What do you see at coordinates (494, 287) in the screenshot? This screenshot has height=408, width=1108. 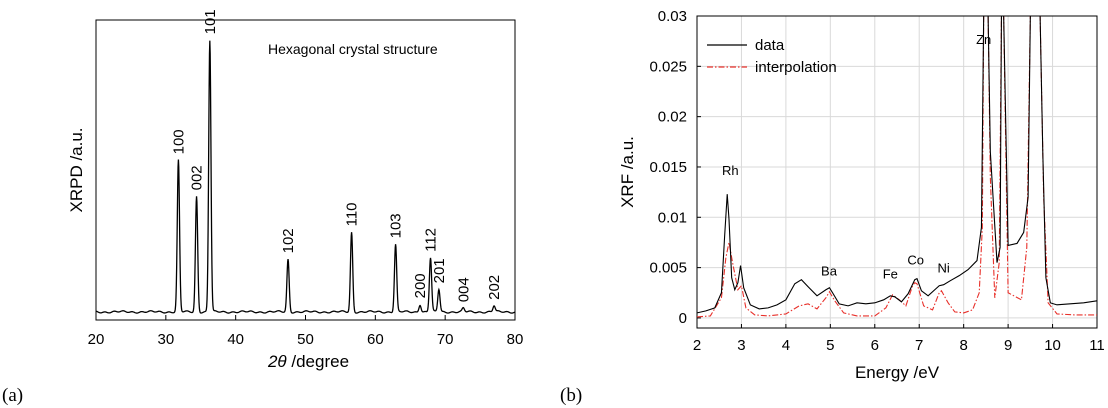 I see `xrpd-peak-label: 202` at bounding box center [494, 287].